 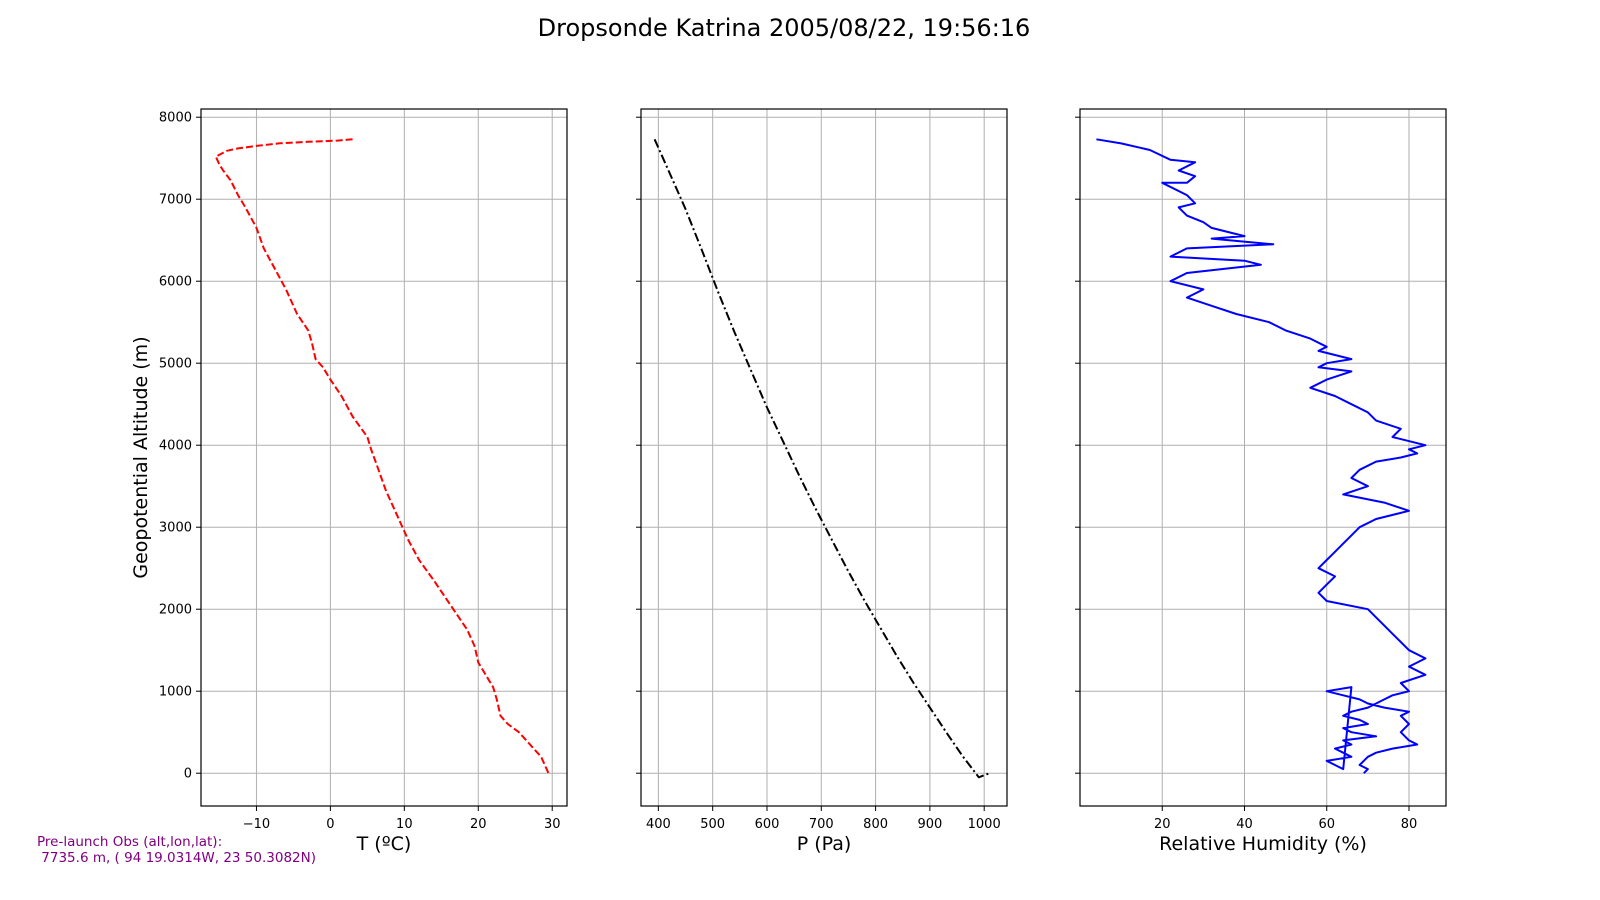 What do you see at coordinates (1263, 844) in the screenshot?
I see `x-axis-label: Relative Humidity (%)` at bounding box center [1263, 844].